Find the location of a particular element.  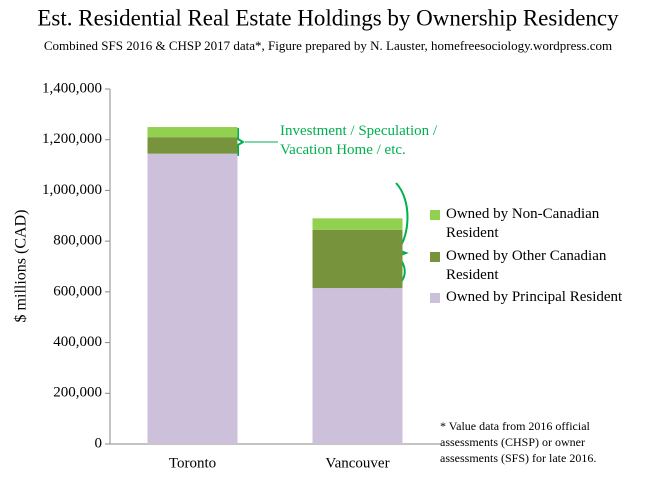

y-axis-label: $ millions (CAD) is located at coordinates (21, 266).